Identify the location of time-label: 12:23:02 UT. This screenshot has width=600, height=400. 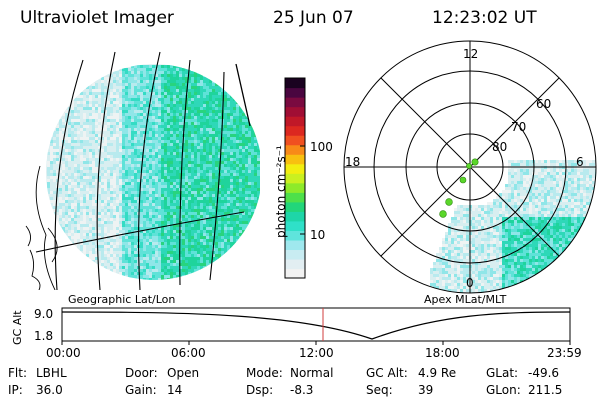
(484, 18).